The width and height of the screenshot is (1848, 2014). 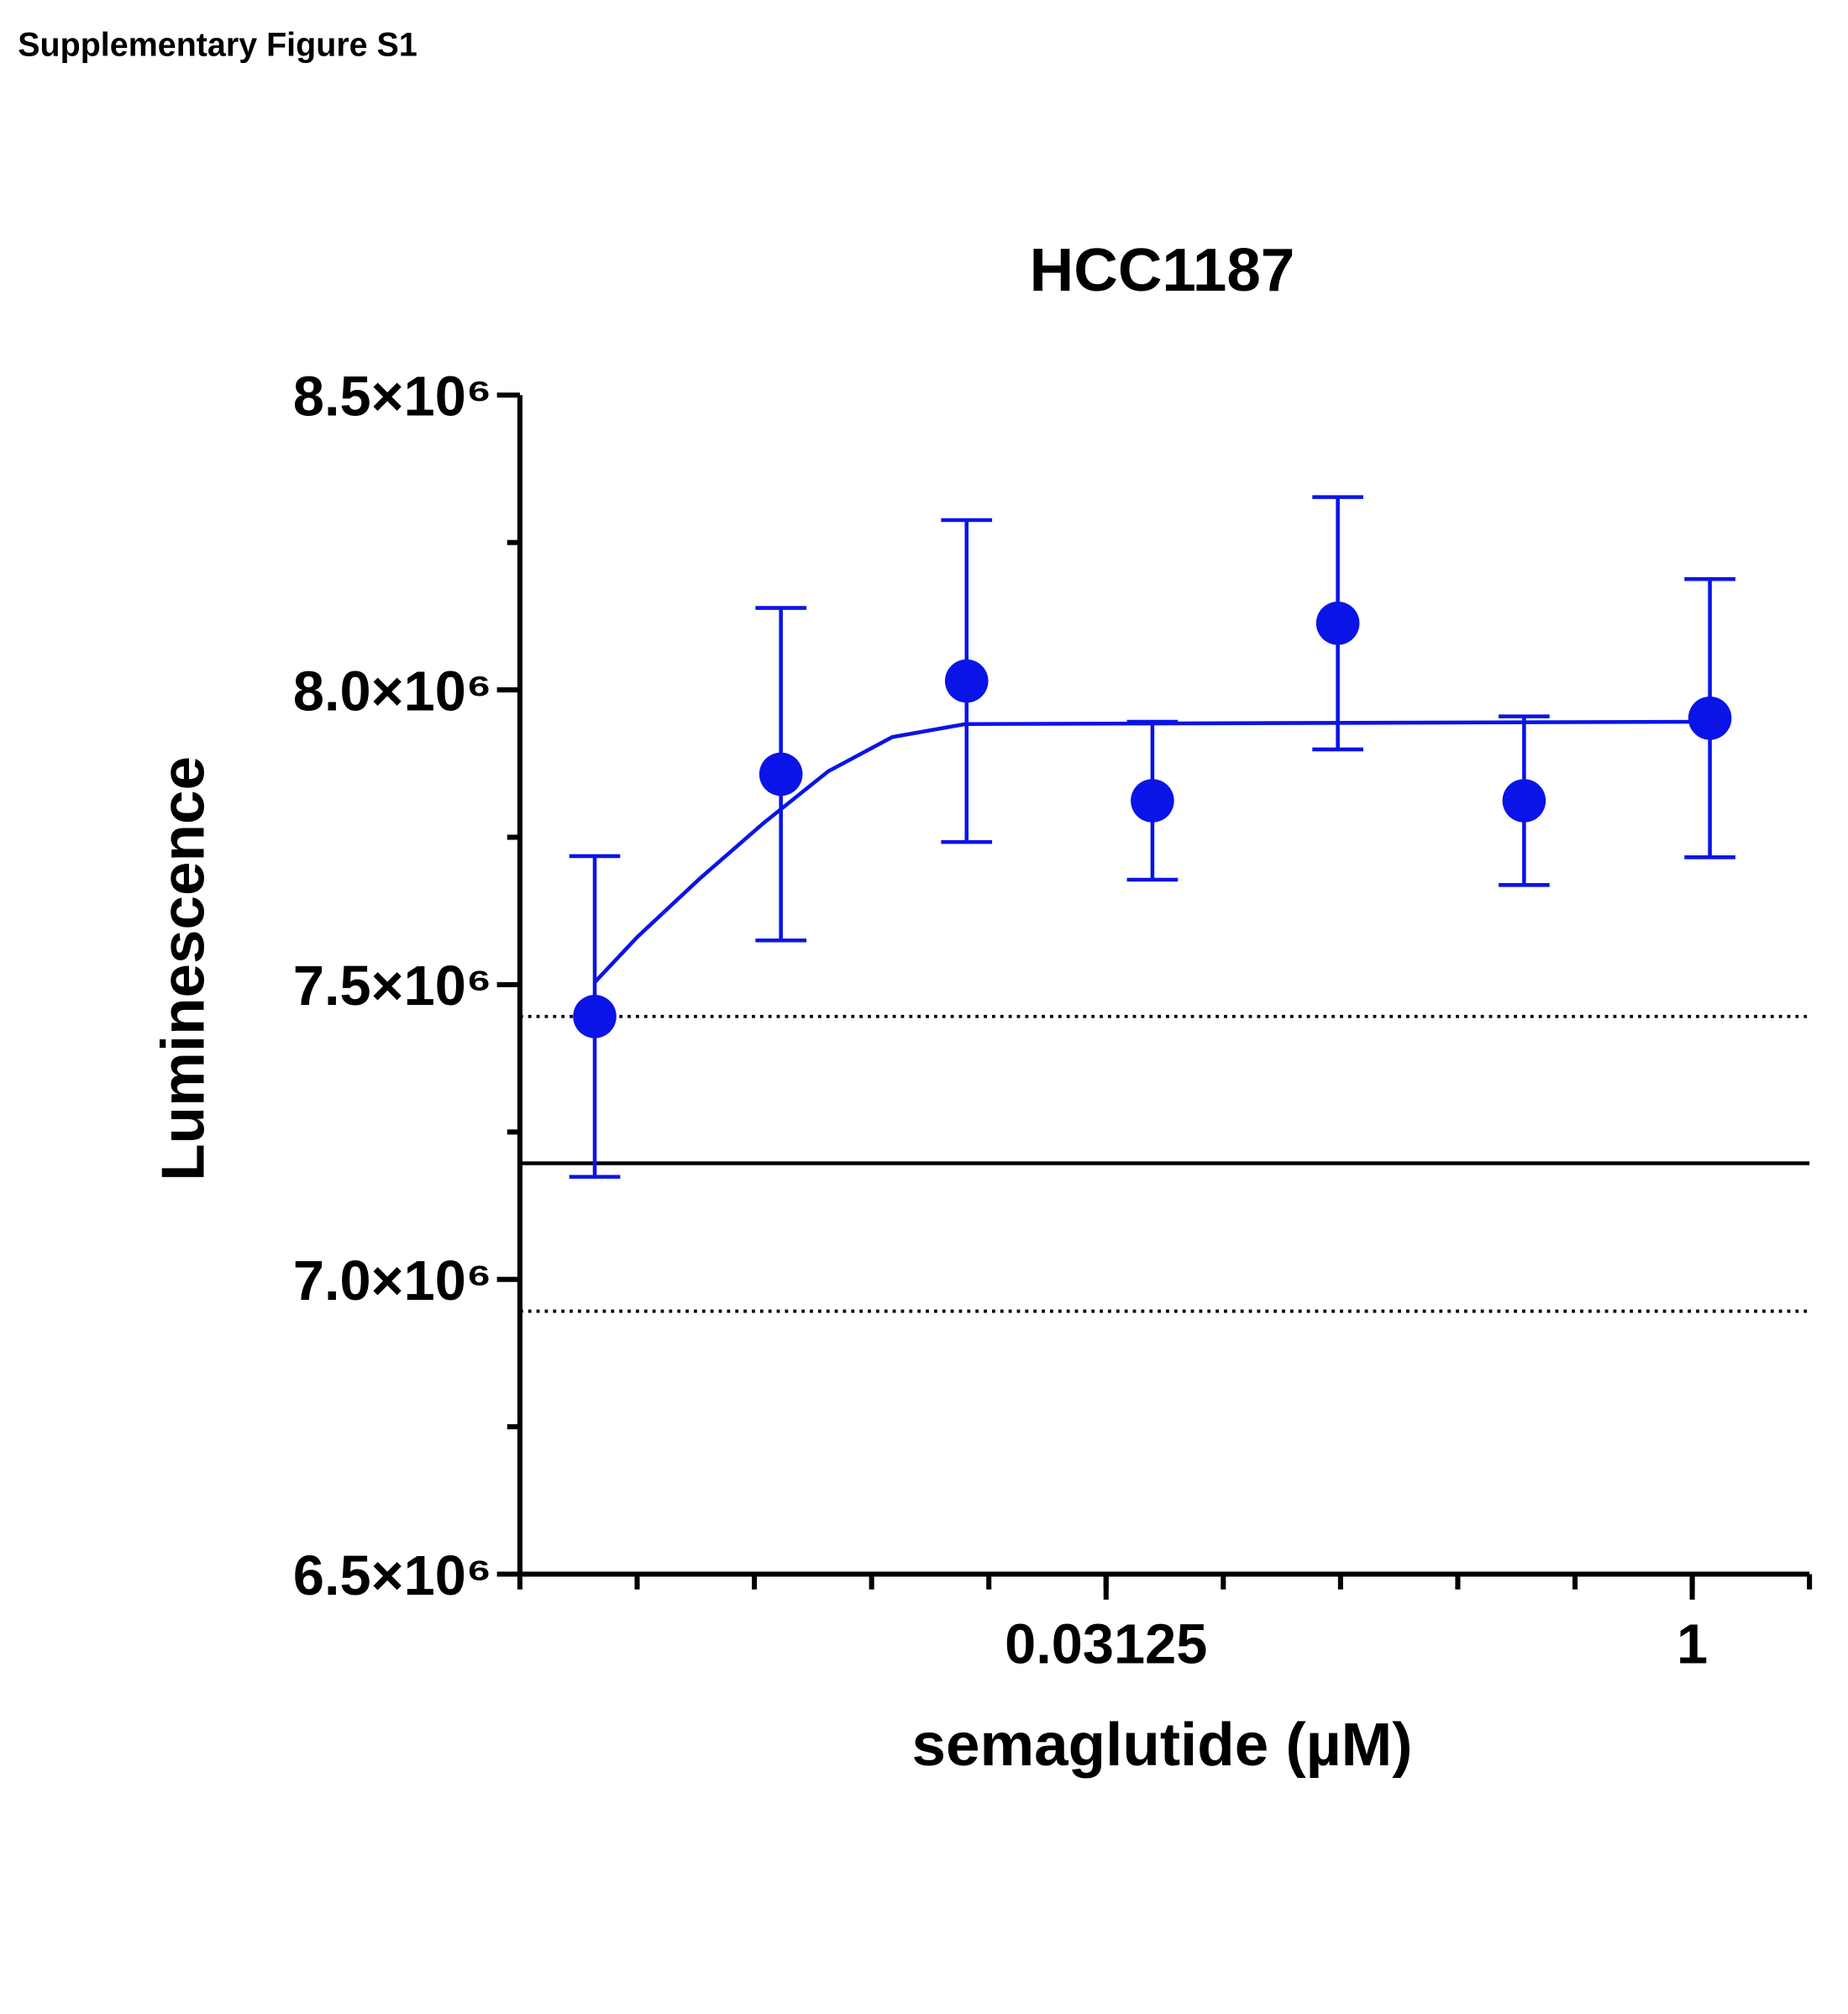 What do you see at coordinates (392, 397) in the screenshot?
I see `y-tick-label: 8.5×10⁶` at bounding box center [392, 397].